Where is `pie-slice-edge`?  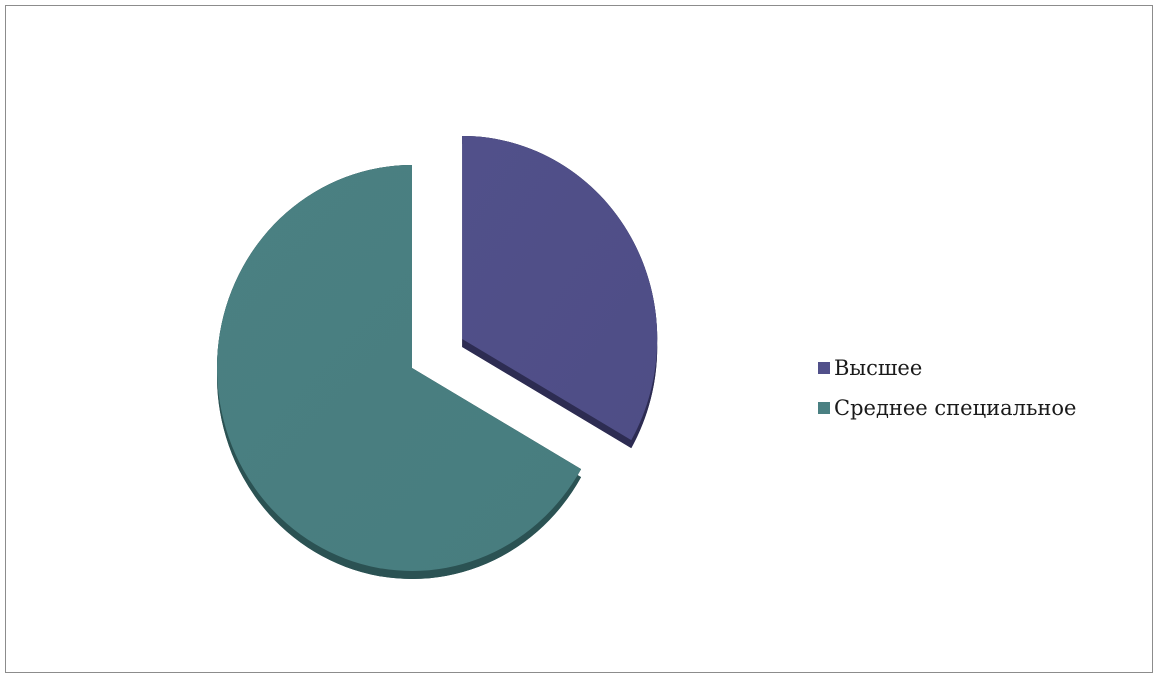 pie-slice-edge is located at coordinates (560, 292).